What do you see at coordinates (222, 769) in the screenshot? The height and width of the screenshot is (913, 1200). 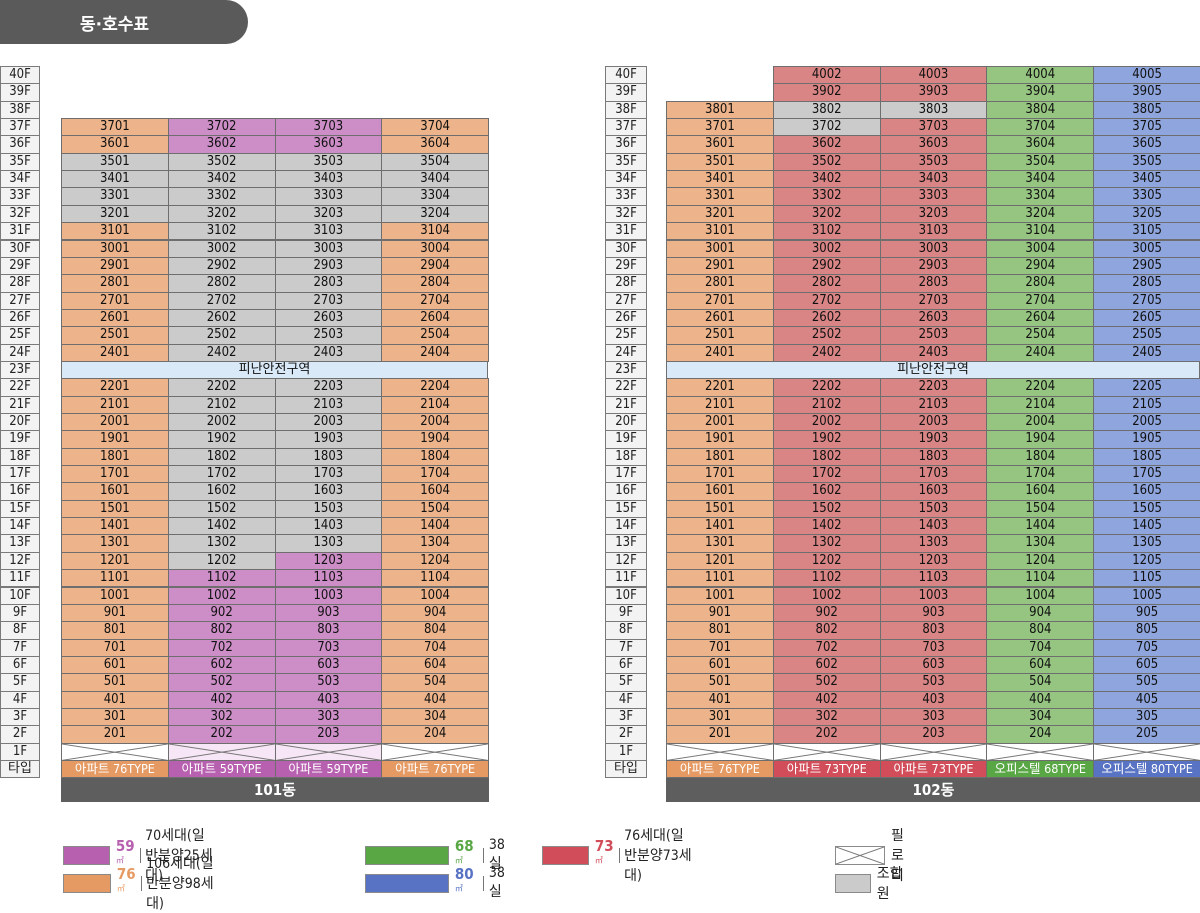 I see `type-label-cell: 아파트 59TYPE` at bounding box center [222, 769].